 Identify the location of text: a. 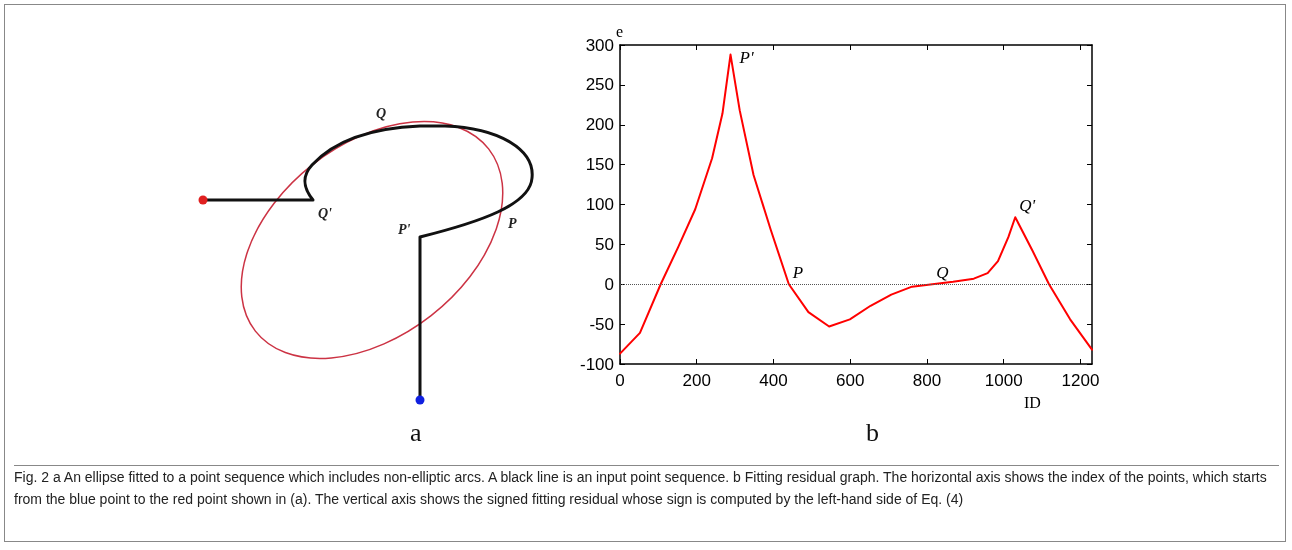
(416, 433).